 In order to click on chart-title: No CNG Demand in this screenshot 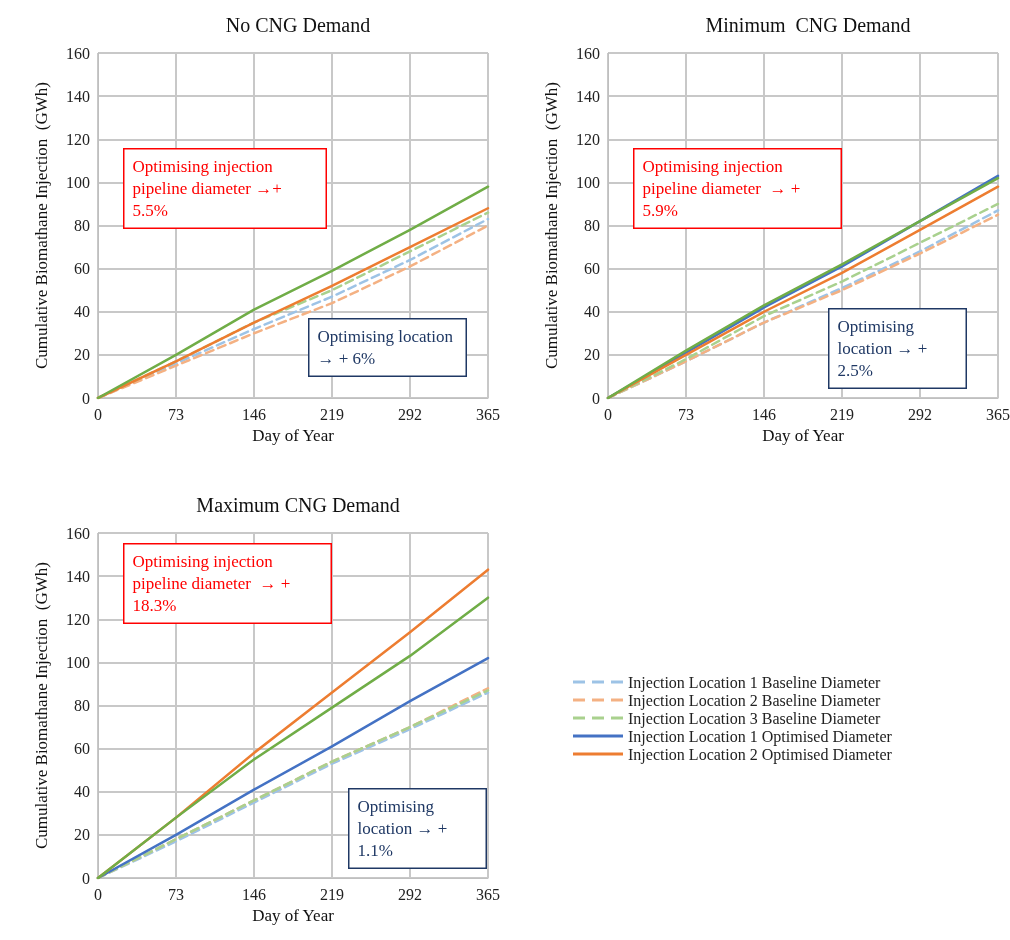, I will do `click(298, 25)`.